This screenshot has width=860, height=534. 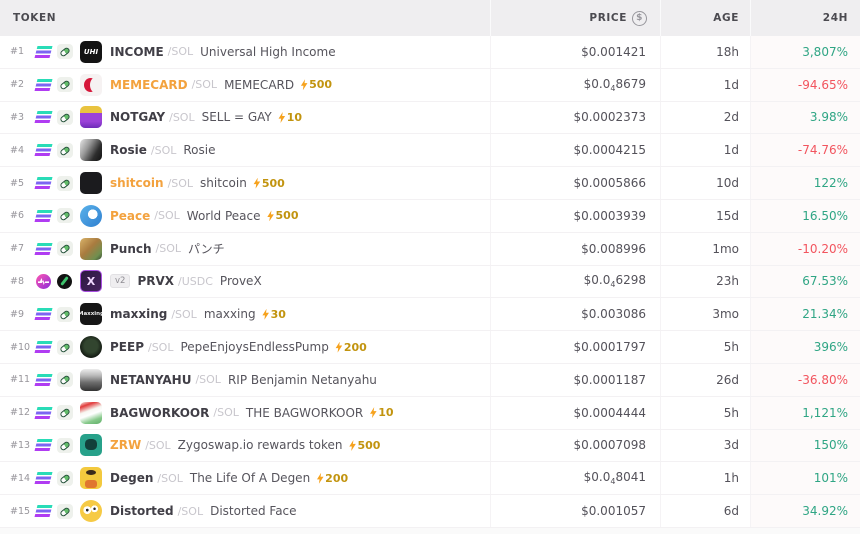 What do you see at coordinates (142, 511) in the screenshot?
I see `token-symbol: Distorted` at bounding box center [142, 511].